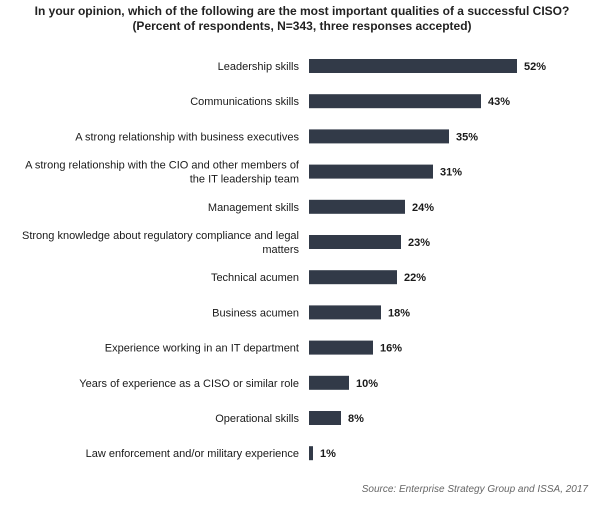 The width and height of the screenshot is (604, 507). Describe the element at coordinates (202, 349) in the screenshot. I see `category-label: Experience working in an IT department` at that location.